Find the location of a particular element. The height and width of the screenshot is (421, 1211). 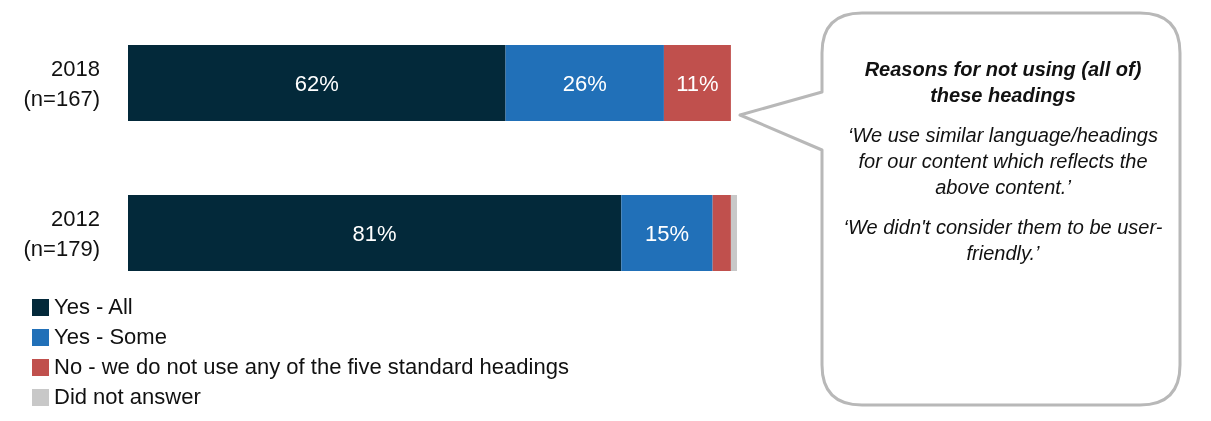

data-label: 81% is located at coordinates (374, 233).